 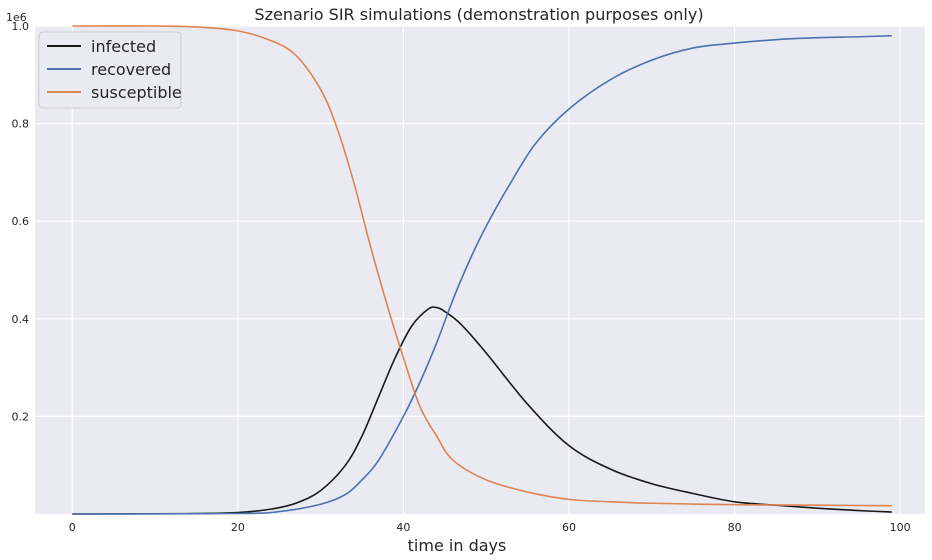 What do you see at coordinates (72, 527) in the screenshot?
I see `x-tick-label: 0` at bounding box center [72, 527].